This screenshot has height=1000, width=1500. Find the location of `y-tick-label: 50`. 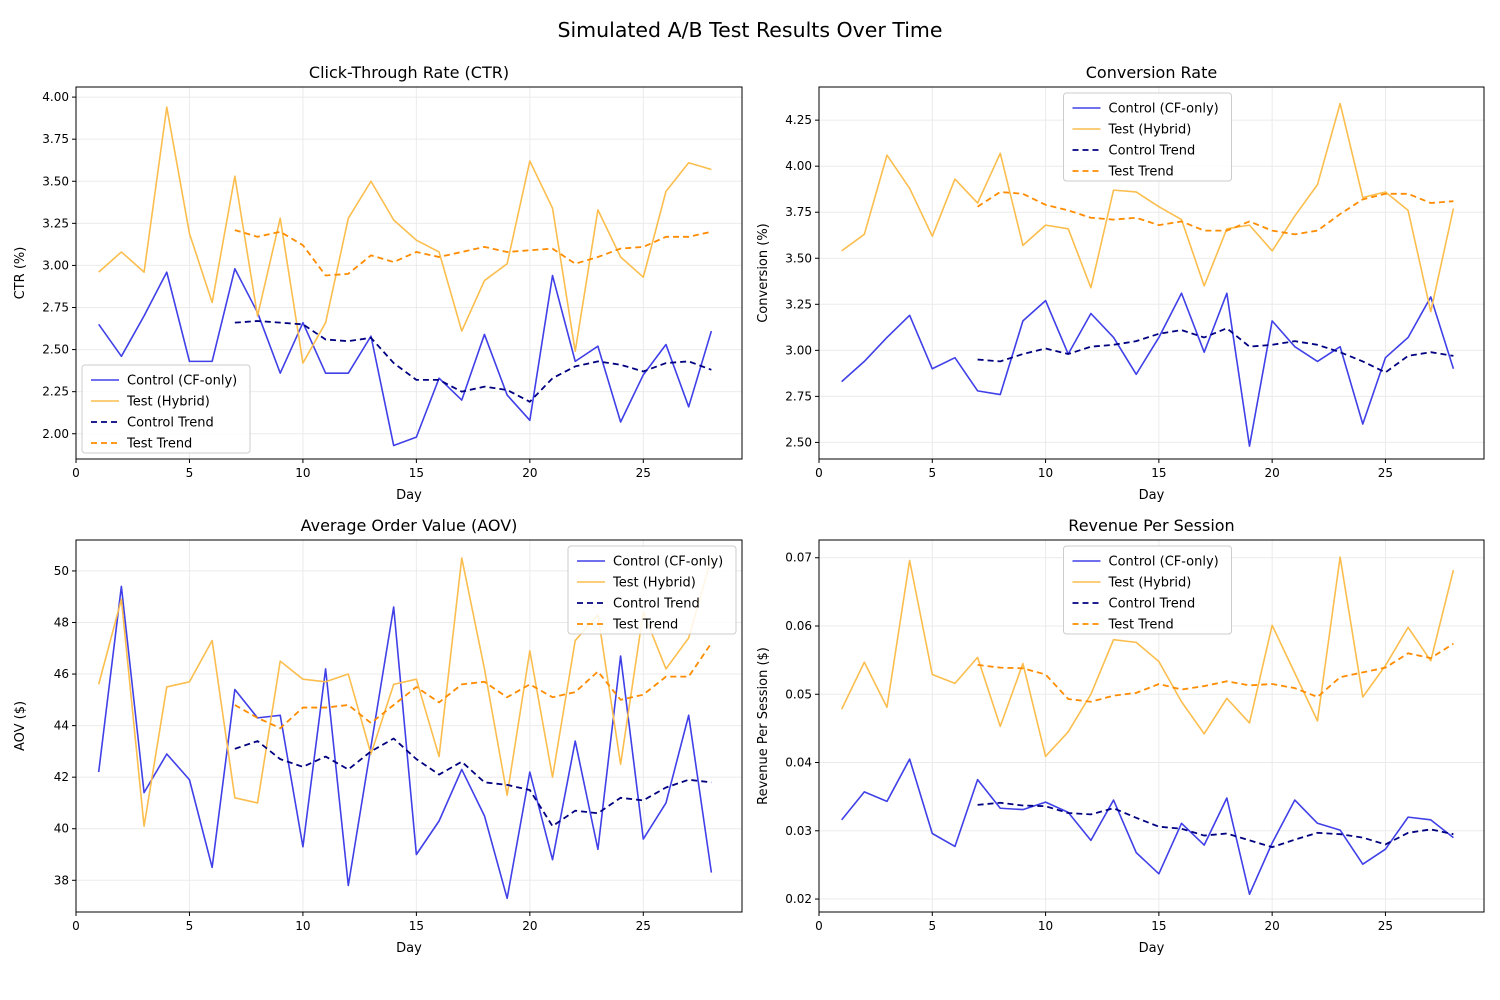

y-tick-label: 50 is located at coordinates (61, 571).